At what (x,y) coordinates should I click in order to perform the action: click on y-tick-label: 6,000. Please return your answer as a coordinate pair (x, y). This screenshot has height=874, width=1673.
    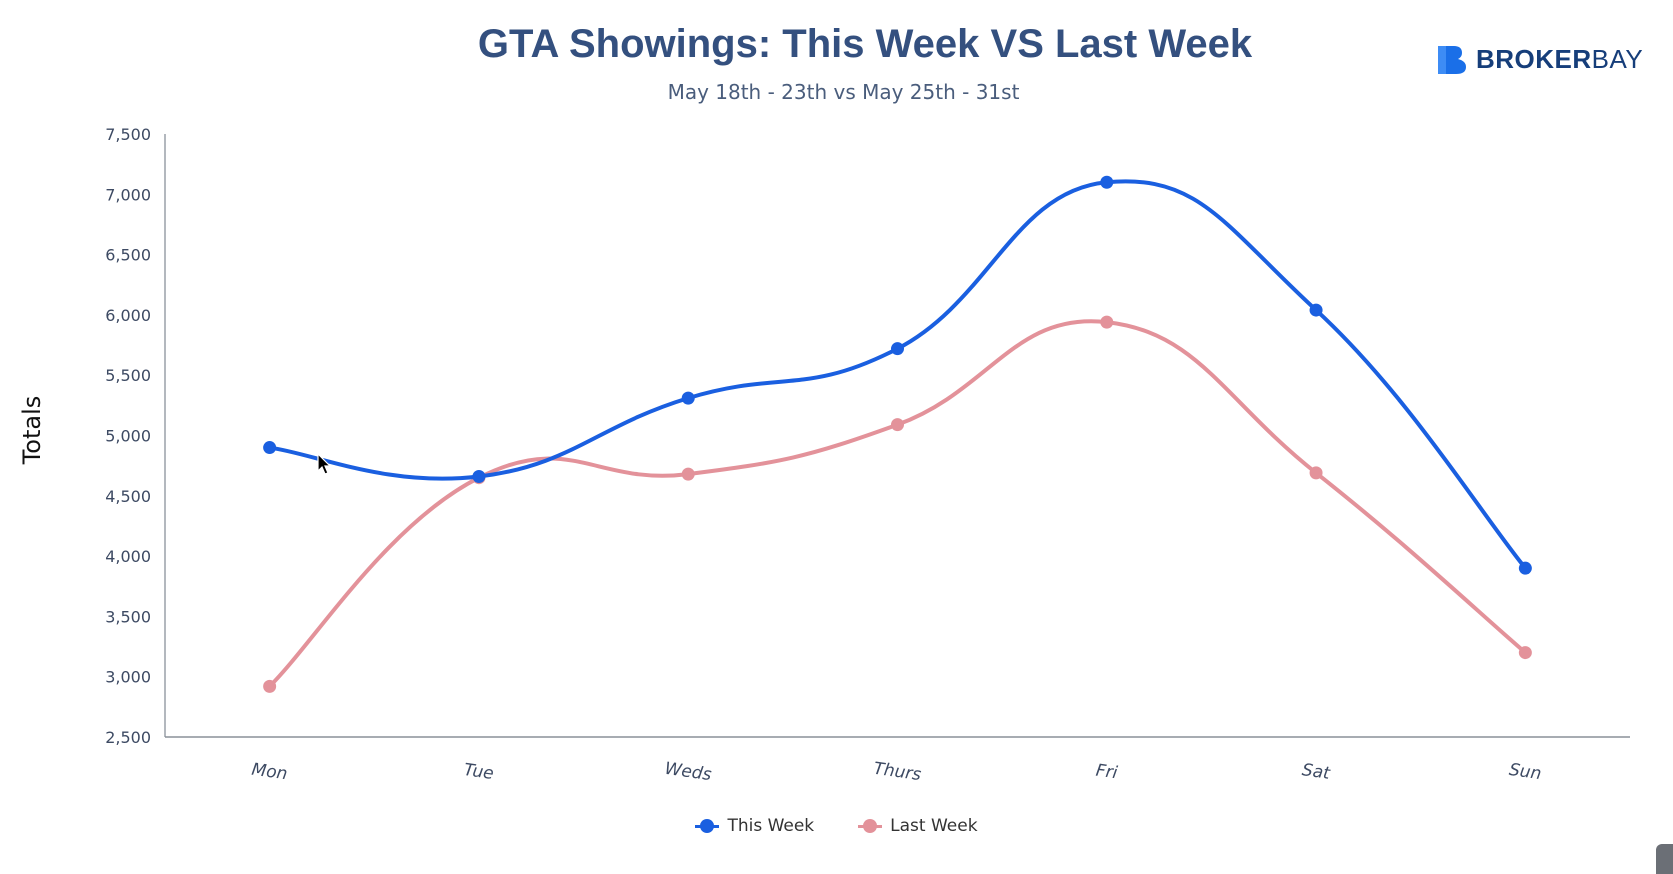
    Looking at the image, I should click on (128, 315).